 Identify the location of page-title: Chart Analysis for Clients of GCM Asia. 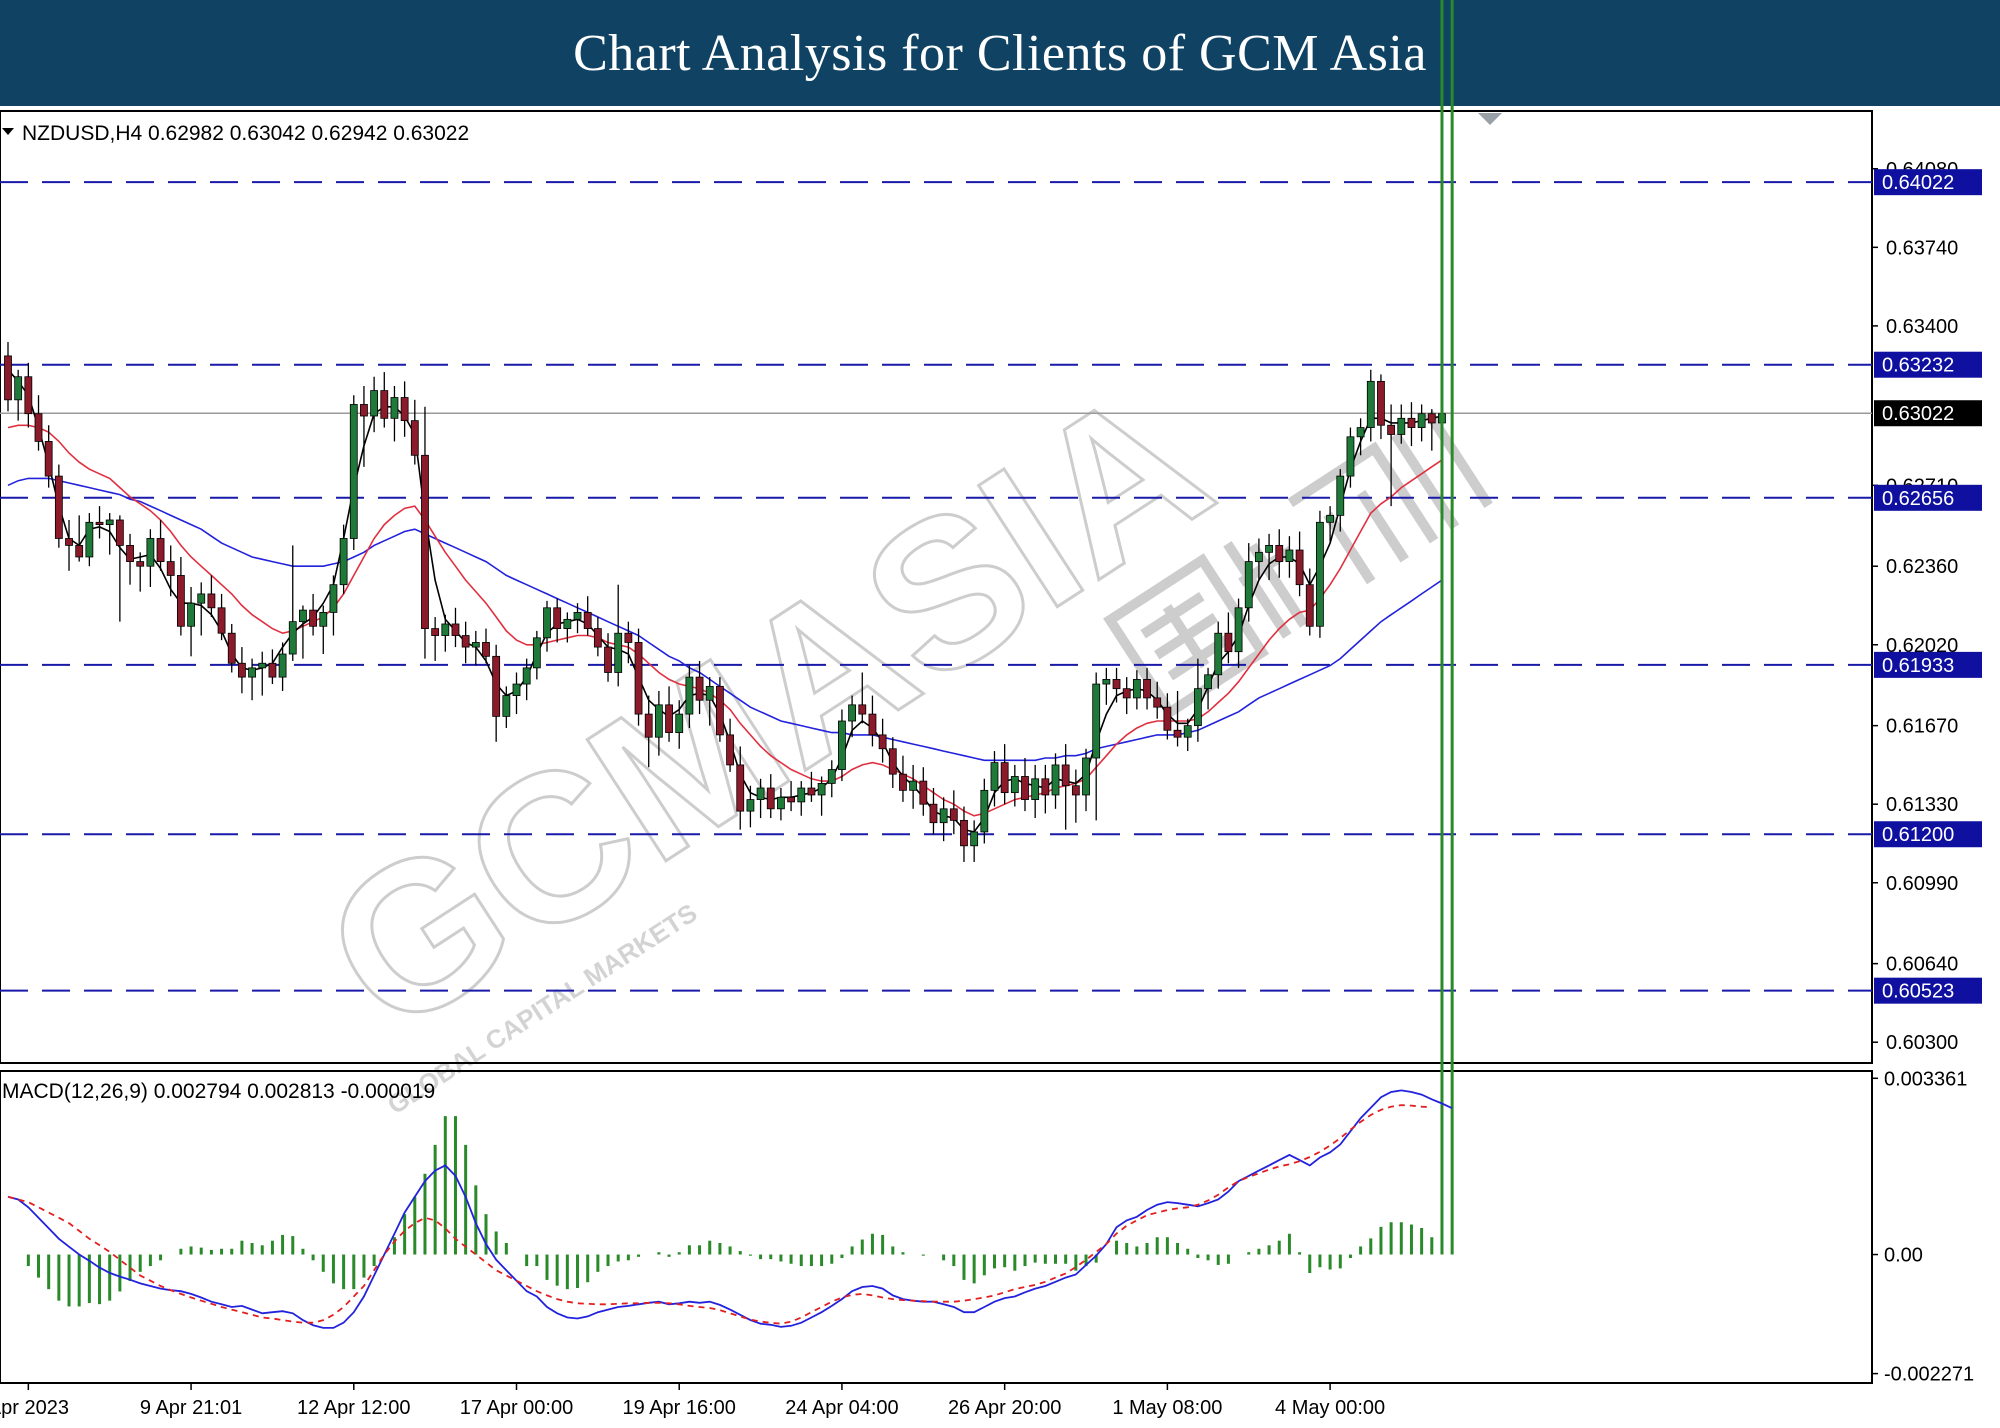
(1000, 53).